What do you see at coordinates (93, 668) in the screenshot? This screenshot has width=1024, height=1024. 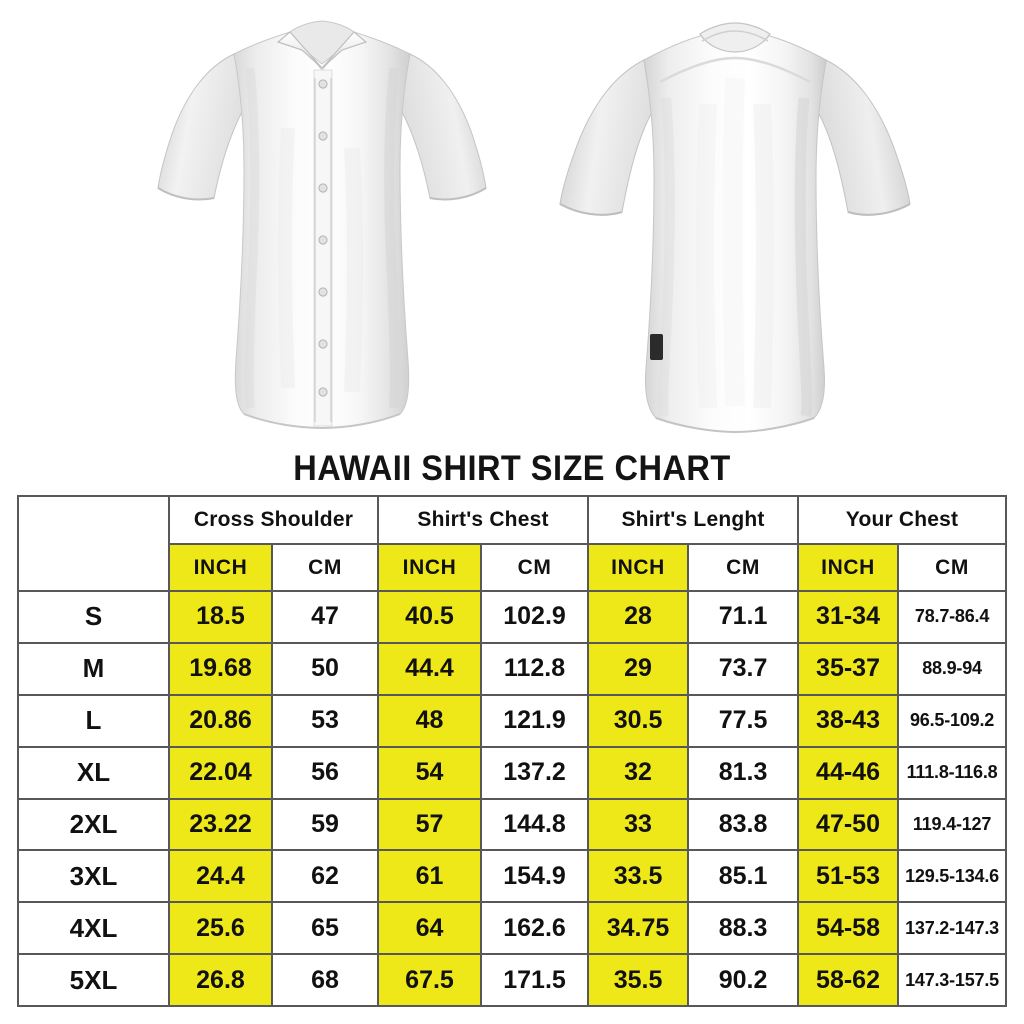 I see `cell-size: M` at bounding box center [93, 668].